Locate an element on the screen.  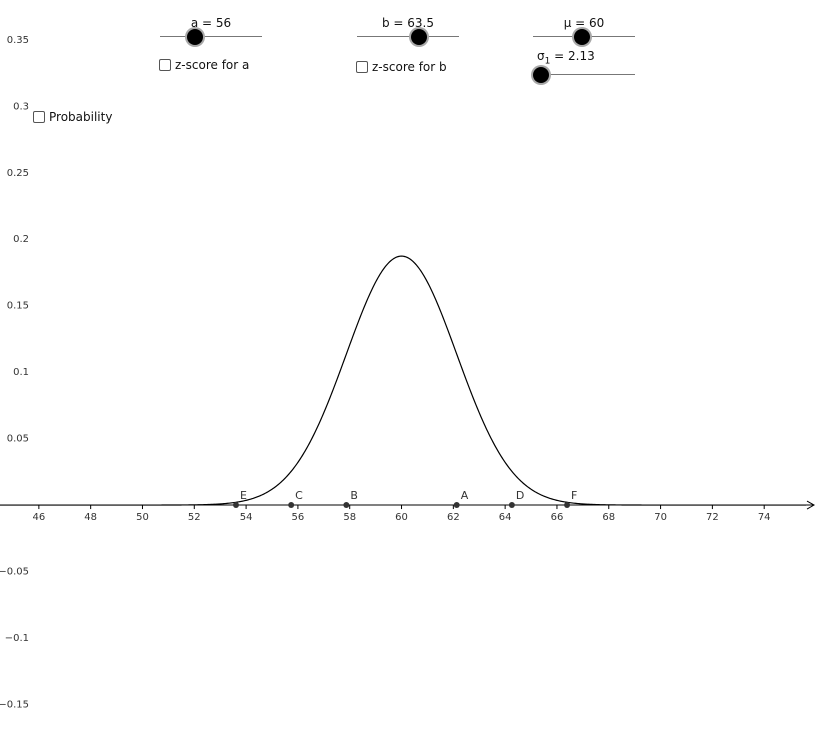
slider-a: a = 56 is located at coordinates (211, 36).